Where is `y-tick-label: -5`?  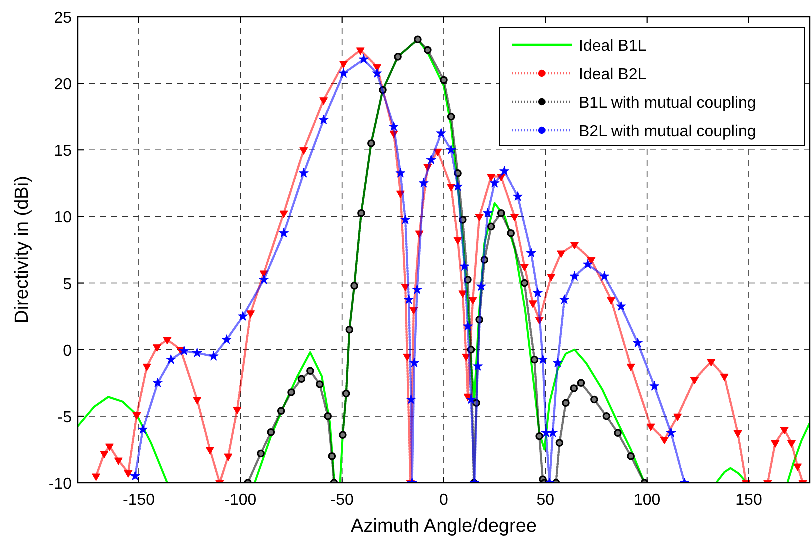 y-tick-label: -5 is located at coordinates (65, 417).